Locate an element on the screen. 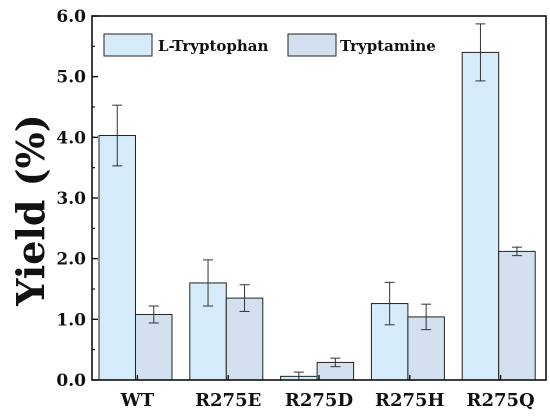 The width and height of the screenshot is (550, 417). legend-label-0: L-Tryptophan is located at coordinates (213, 46).